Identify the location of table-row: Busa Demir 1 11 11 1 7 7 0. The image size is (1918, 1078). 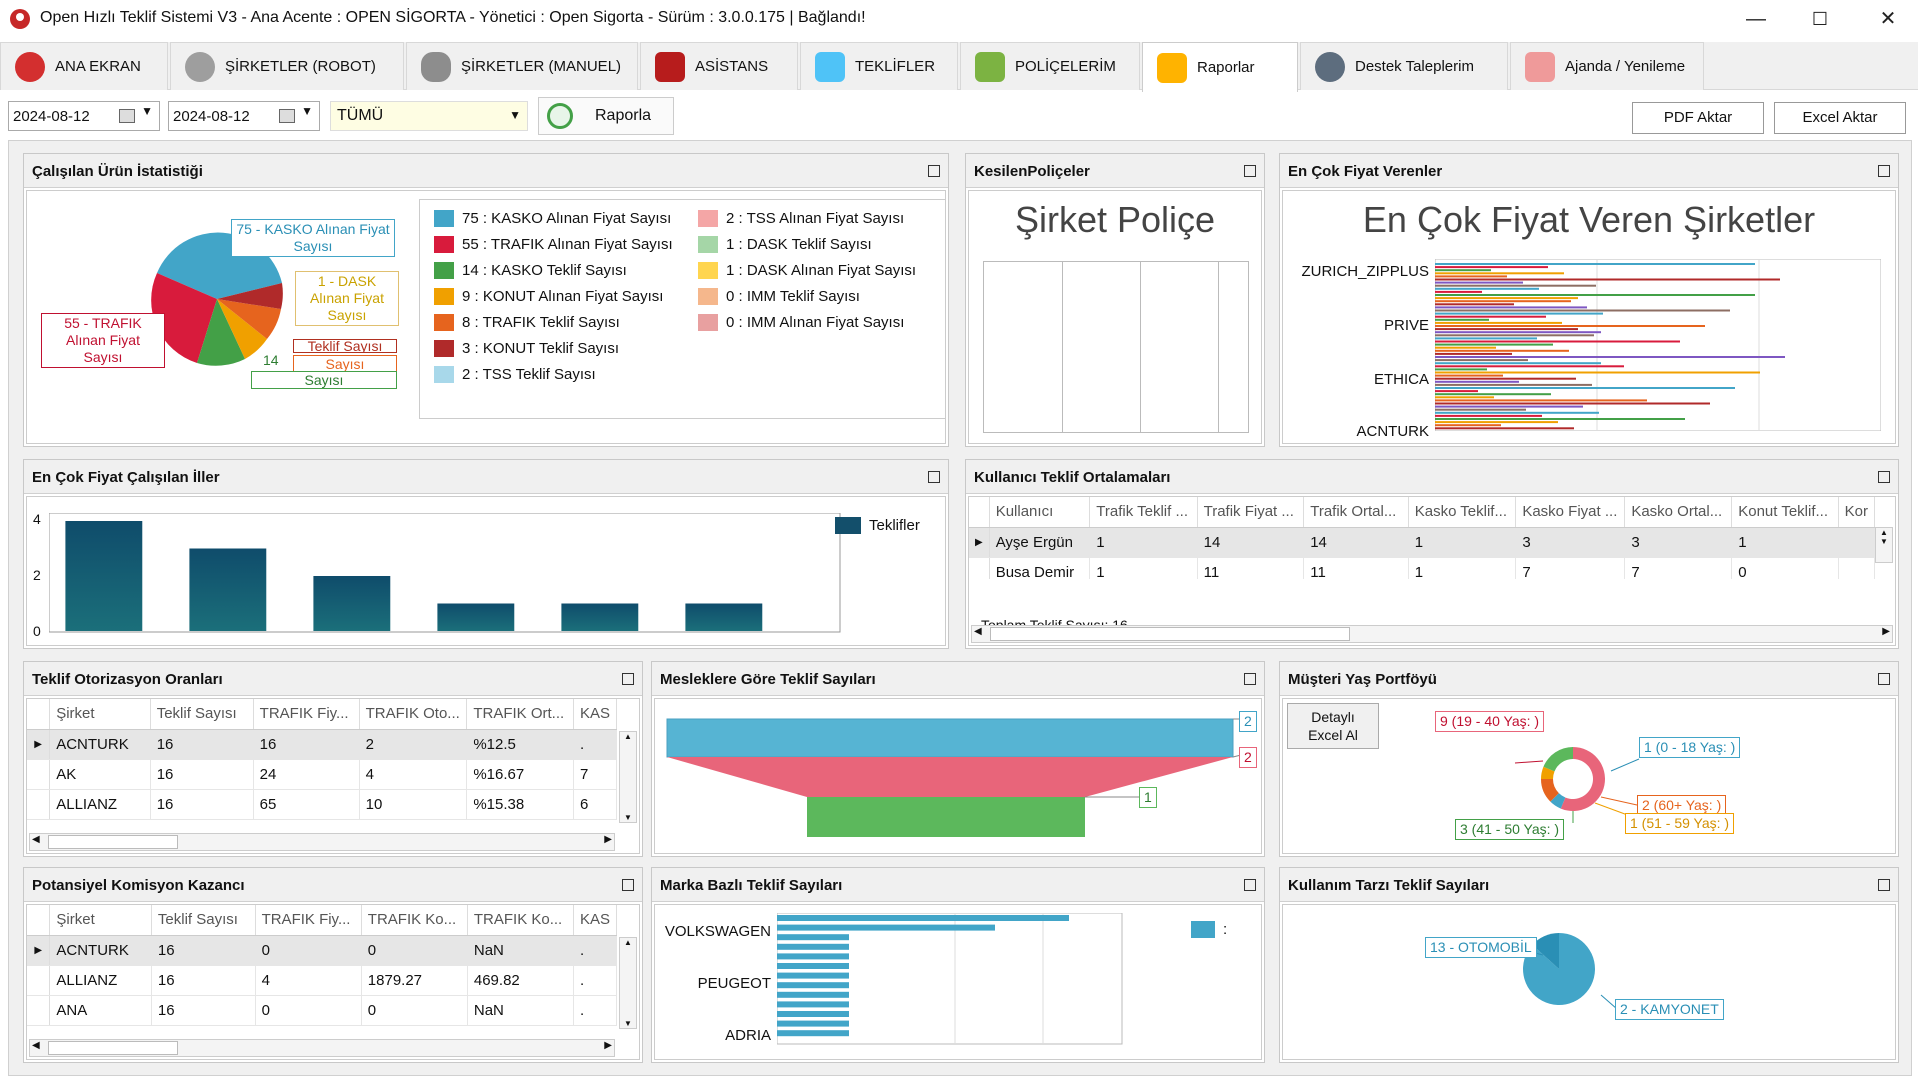
(1422, 568).